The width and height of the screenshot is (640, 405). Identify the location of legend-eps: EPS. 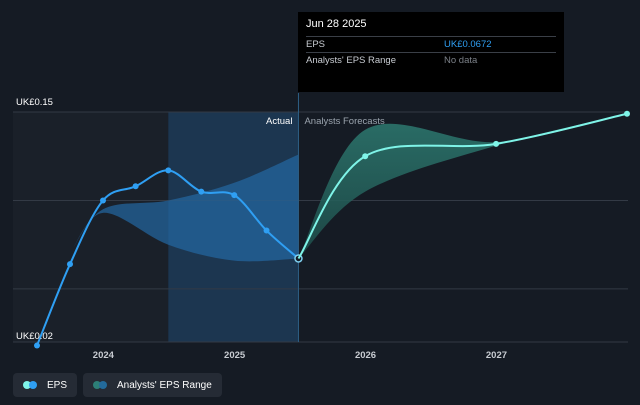
(45, 385).